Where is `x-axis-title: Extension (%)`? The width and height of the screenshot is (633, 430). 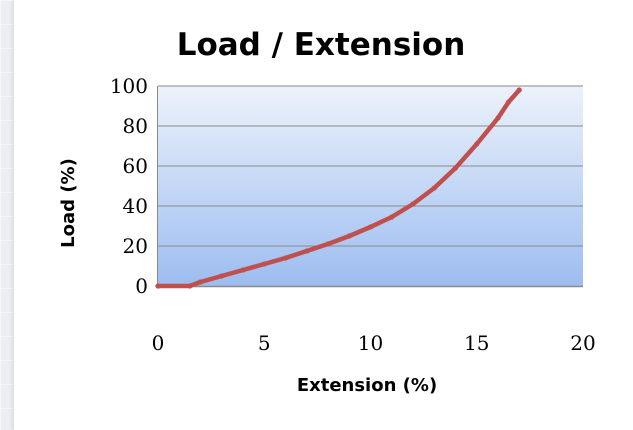
x-axis-title: Extension (%) is located at coordinates (367, 385).